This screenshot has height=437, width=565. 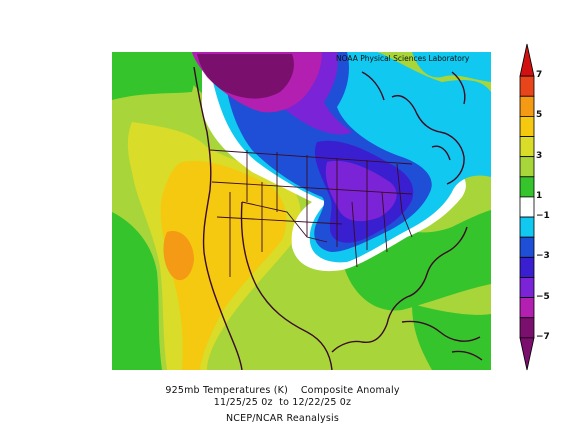 I want to click on contour-gold-core, so click(x=223, y=265).